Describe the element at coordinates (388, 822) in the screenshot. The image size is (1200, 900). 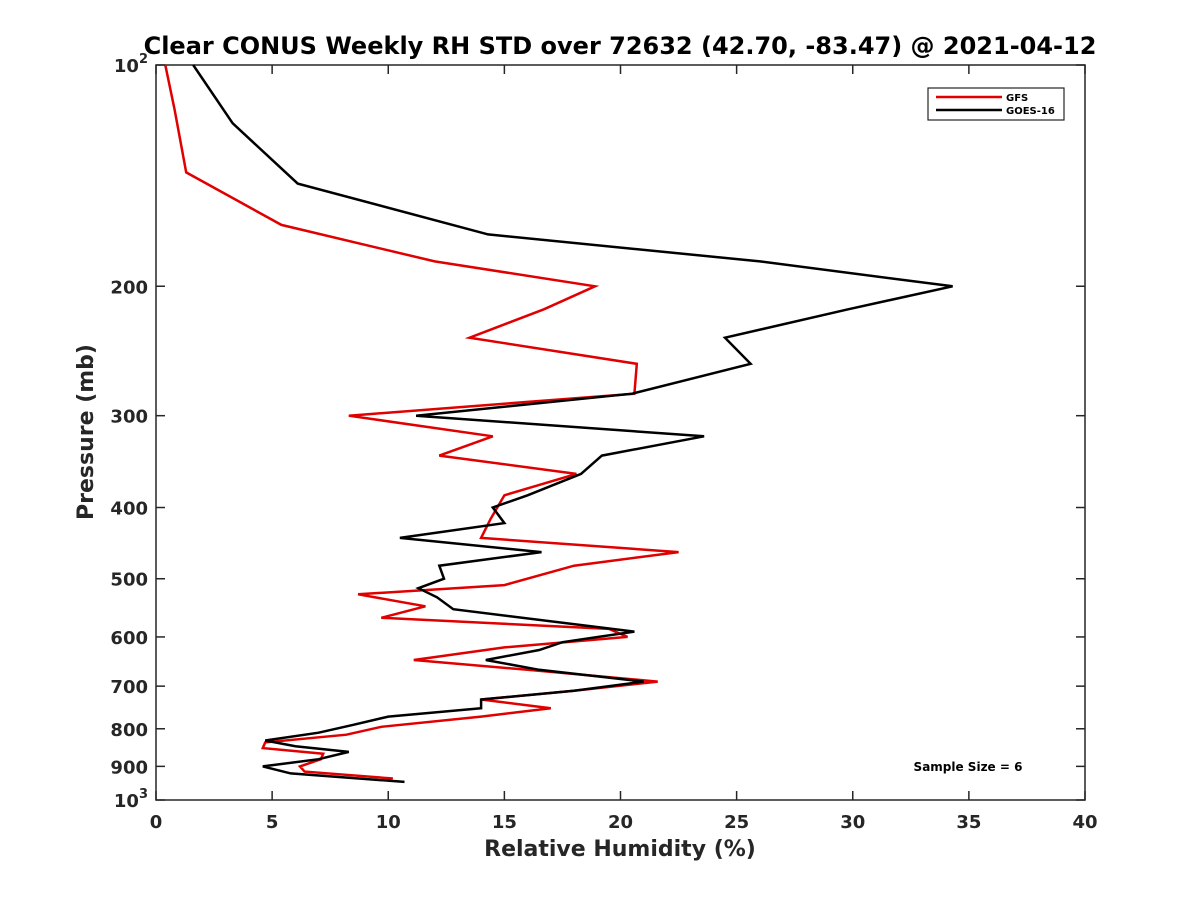
I see `x-tick-label: 10` at that location.